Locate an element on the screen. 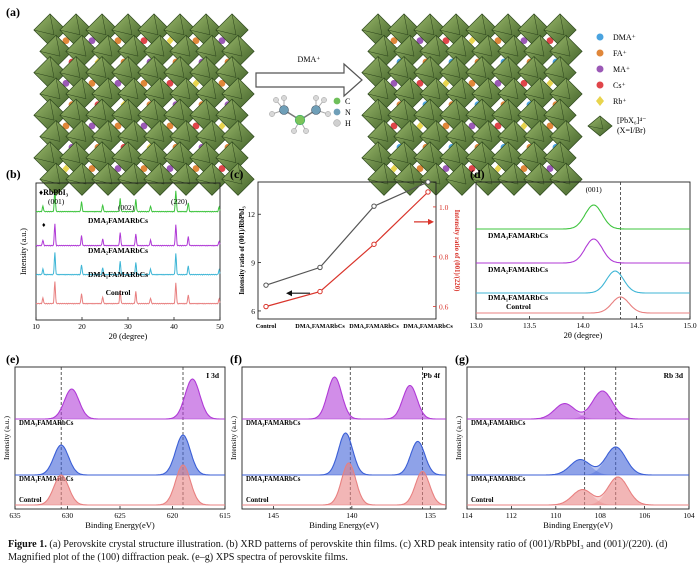 This screenshot has width=700, height=577. peak-series-line is located at coordinates (583, 251).